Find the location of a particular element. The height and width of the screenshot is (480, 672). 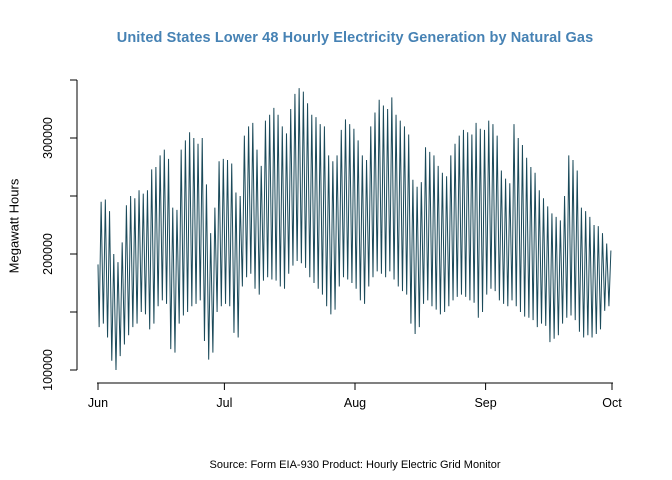

y-tick-label: 200000 is located at coordinates (48, 254).